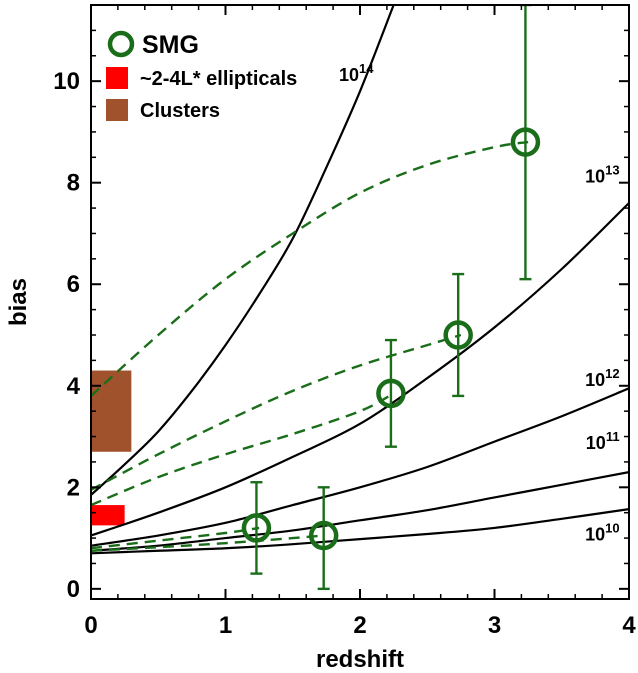  I want to click on y-tick-label: 10, so click(66, 81).